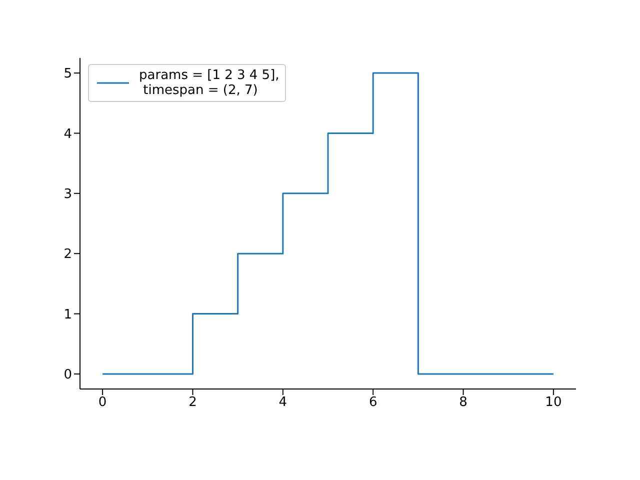 The image size is (640, 480). I want to click on x-tick-label: 0, so click(102, 402).